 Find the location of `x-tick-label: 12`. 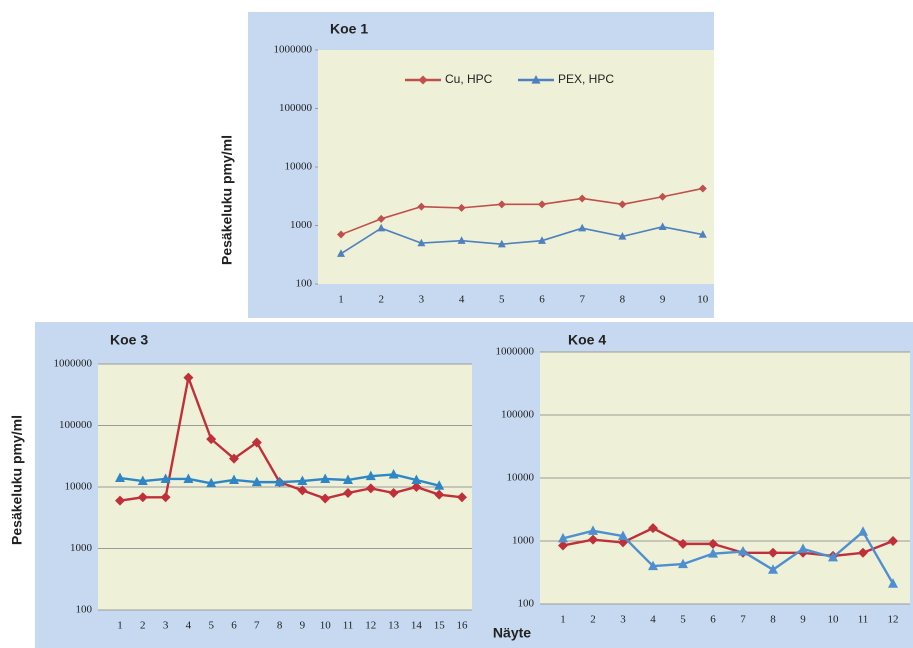

x-tick-label: 12 is located at coordinates (893, 620).